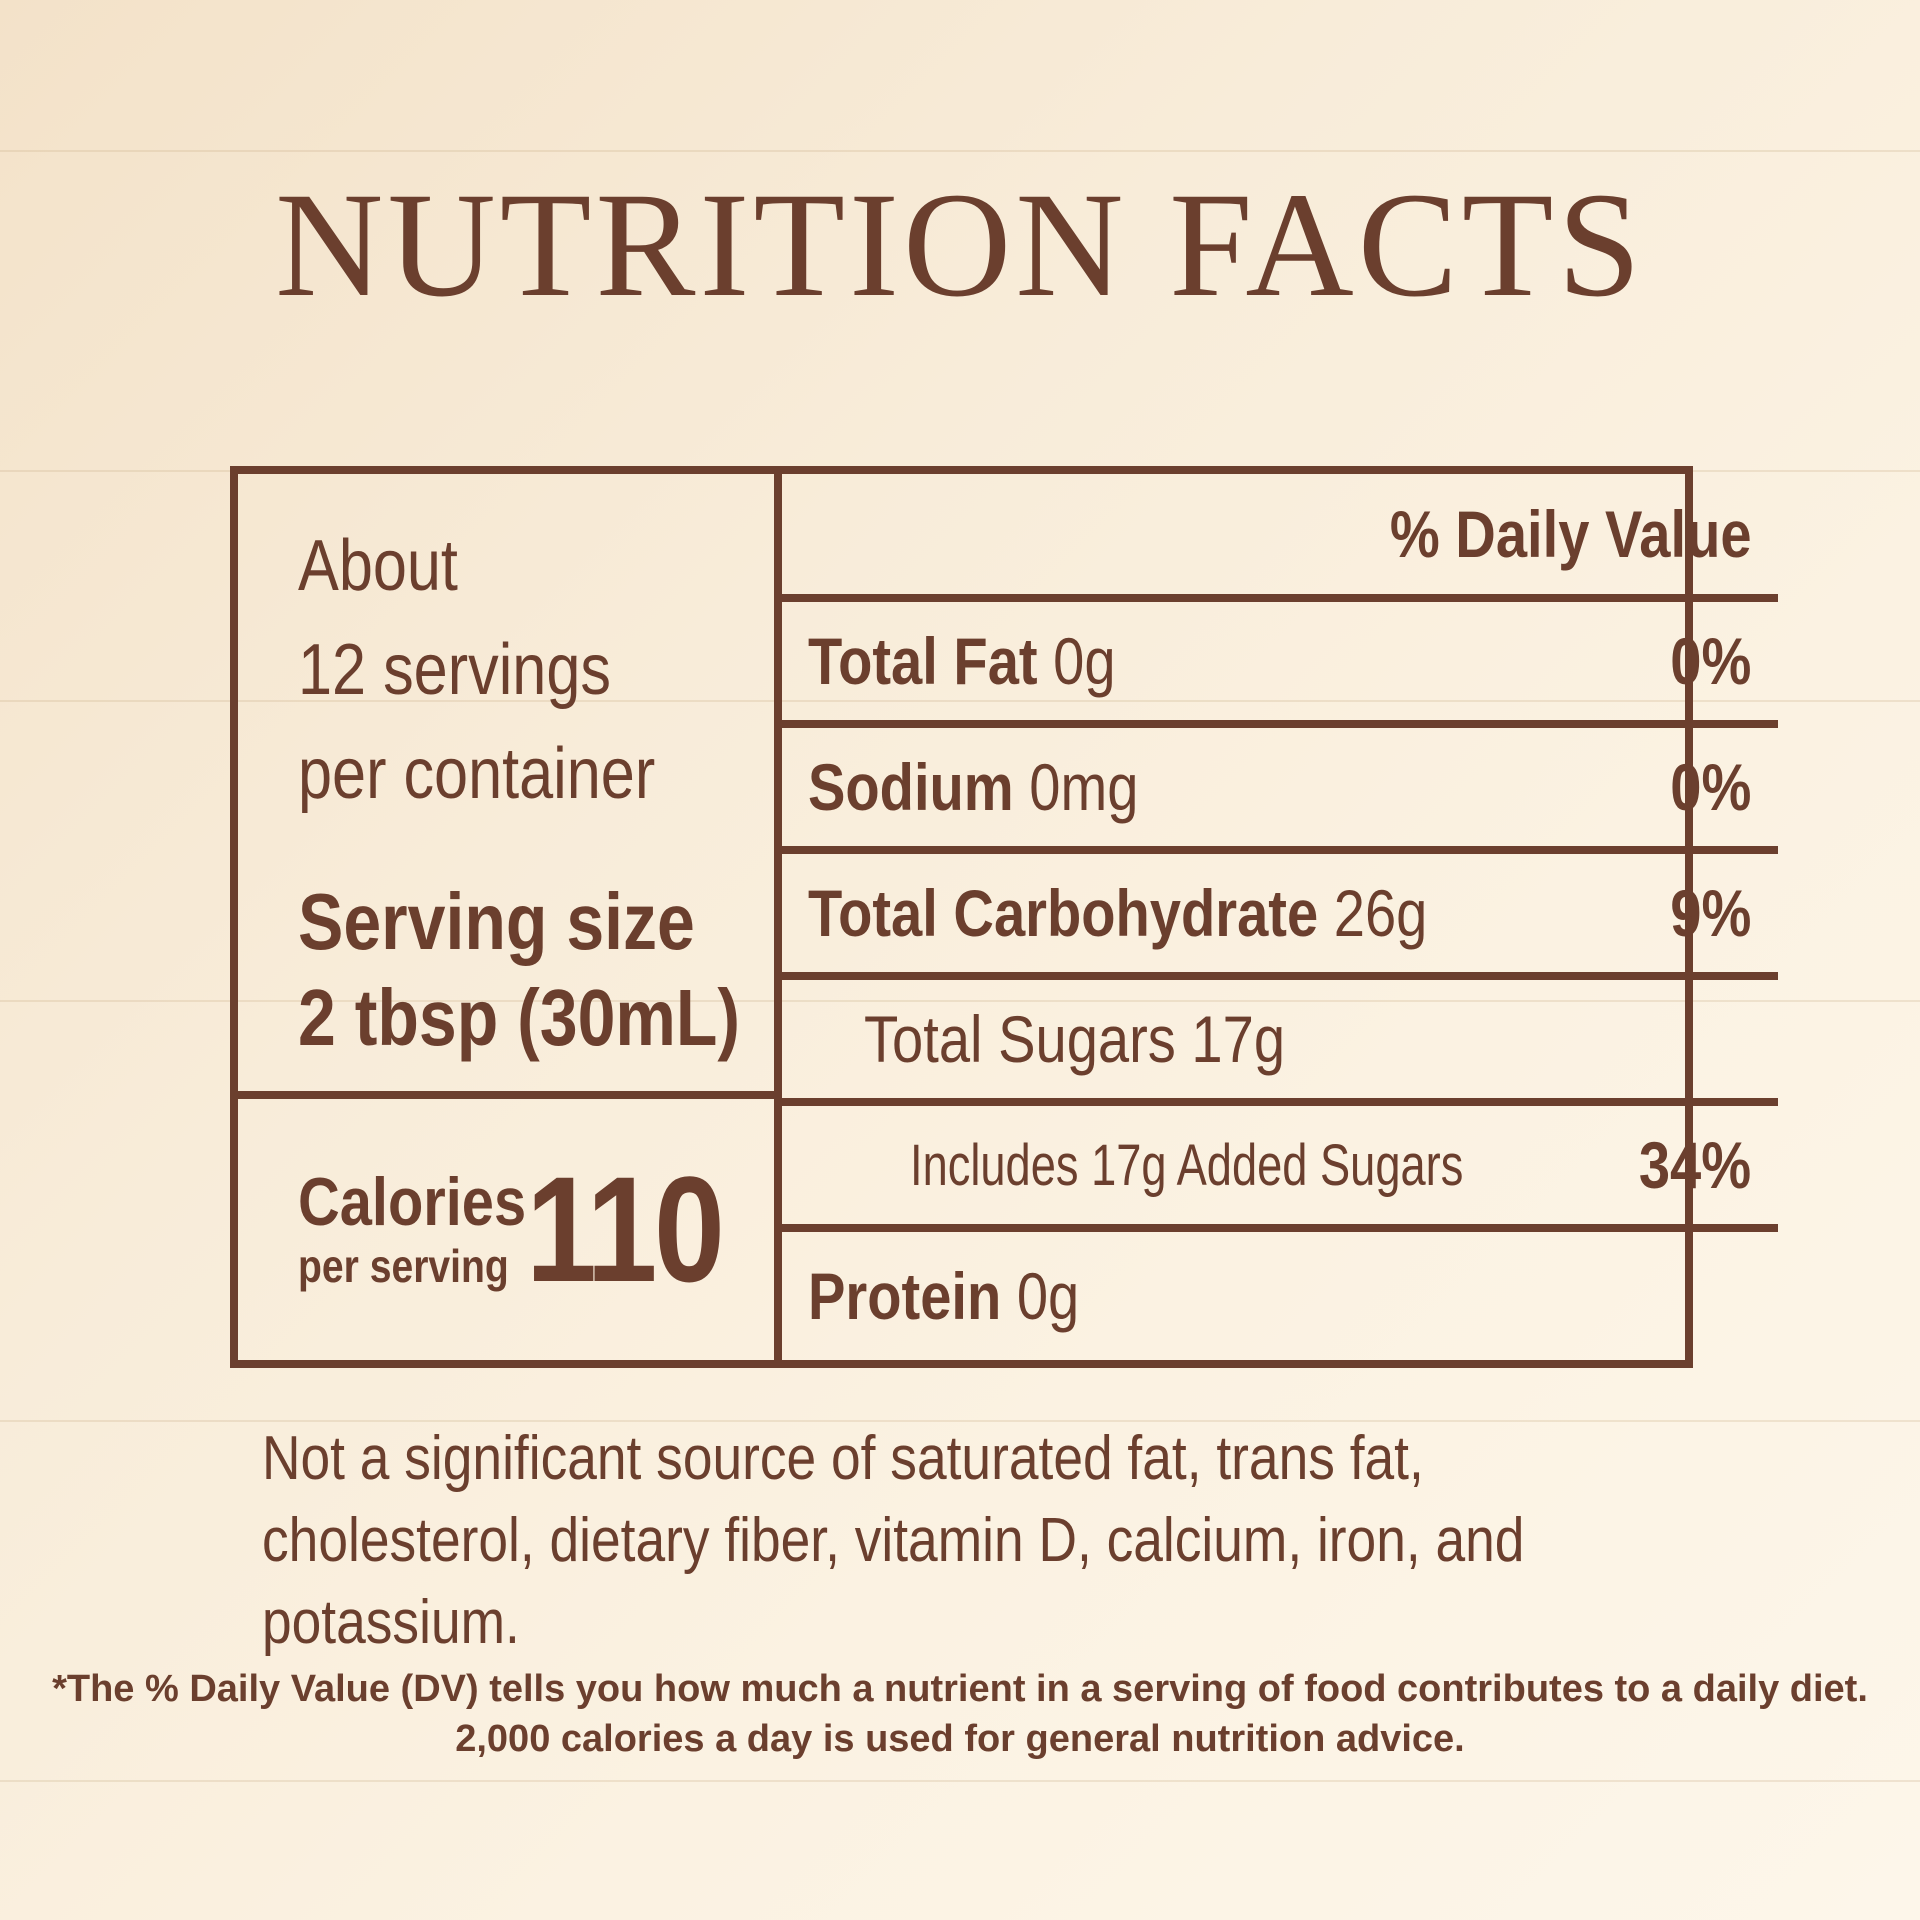 This screenshot has height=1920, width=1920. What do you see at coordinates (496, 921) in the screenshot?
I see `serving-size-label: Serving size` at bounding box center [496, 921].